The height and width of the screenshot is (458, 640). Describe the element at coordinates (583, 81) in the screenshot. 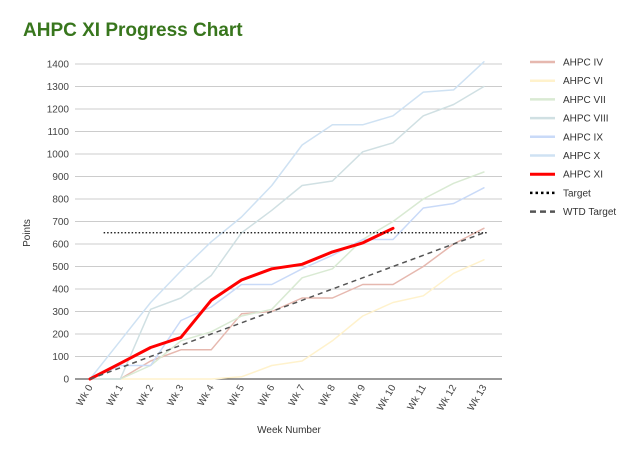

I see `legend-label-ahpc-vi: AHPC VI` at that location.